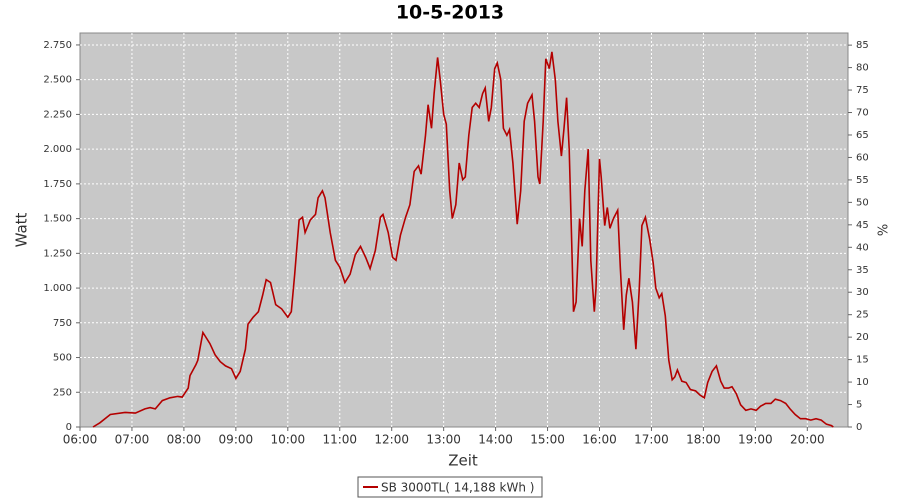 The image size is (900, 504). I want to click on x-tick-label: 11:00, so click(339, 440).